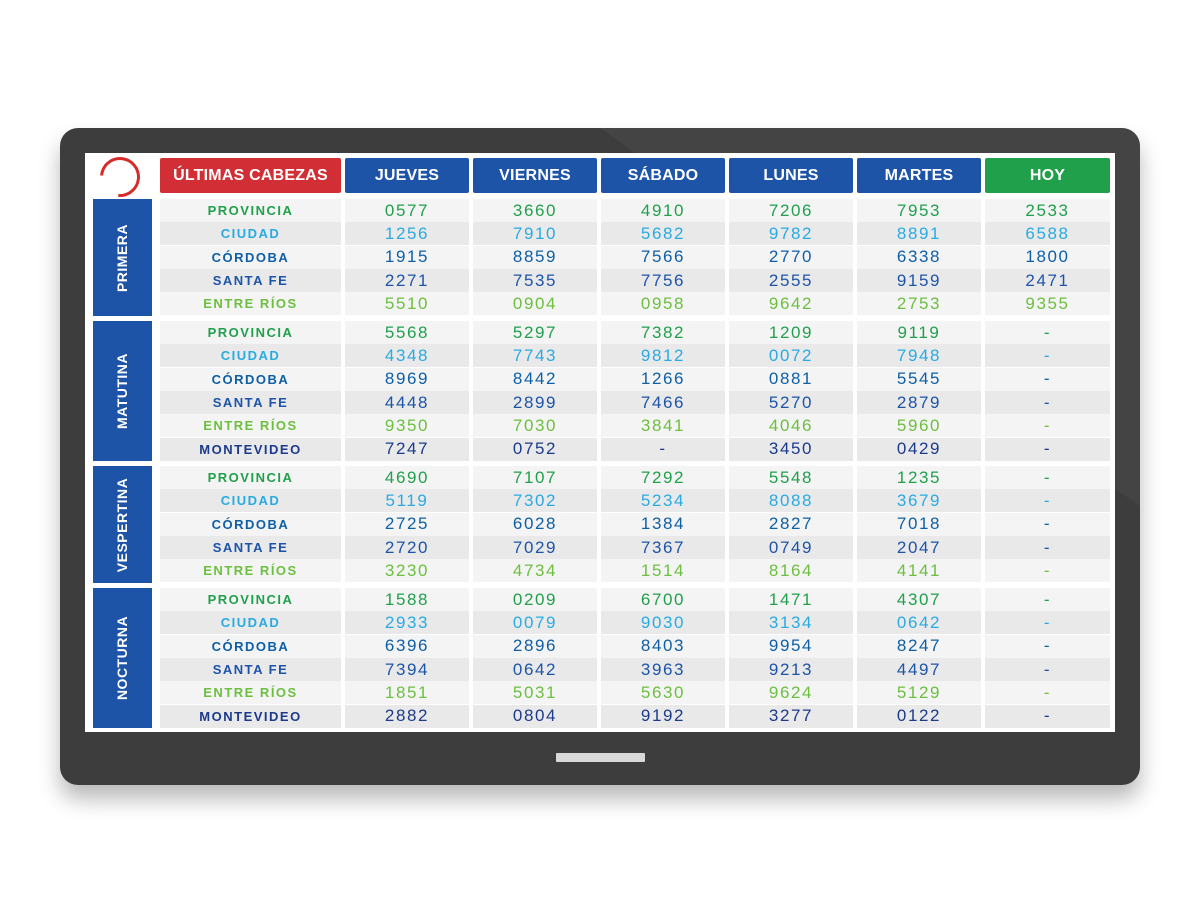 The image size is (1200, 900). What do you see at coordinates (600, 757) in the screenshot?
I see `monitor-bar` at bounding box center [600, 757].